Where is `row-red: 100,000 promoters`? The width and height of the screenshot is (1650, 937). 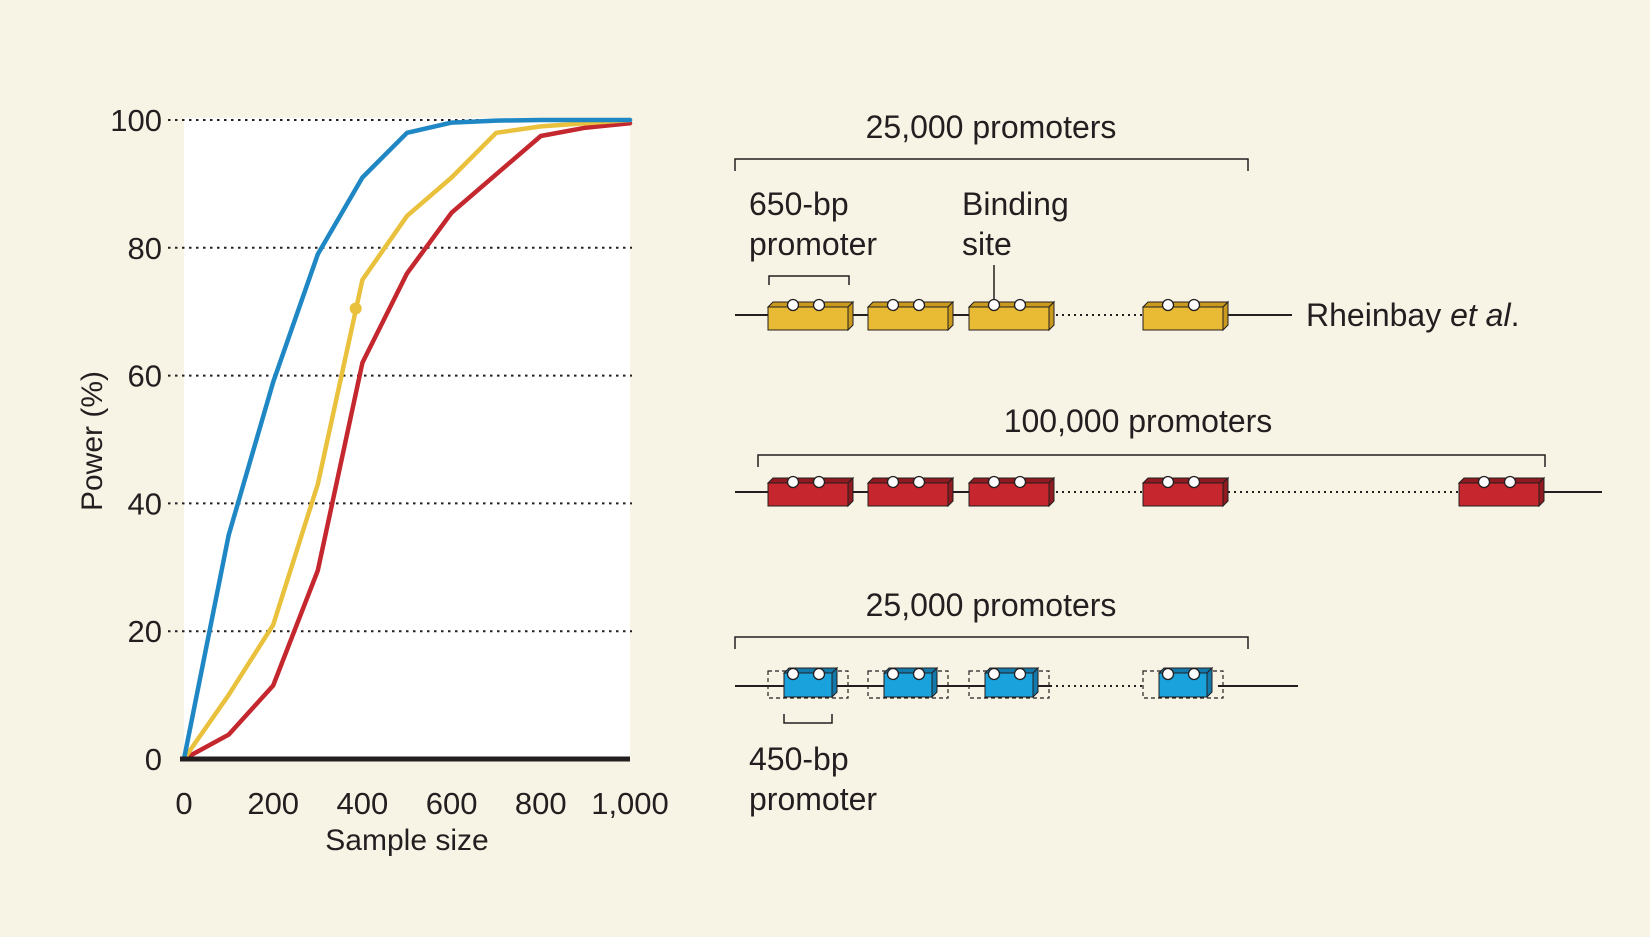
row-red: 100,000 promoters is located at coordinates (1168, 455).